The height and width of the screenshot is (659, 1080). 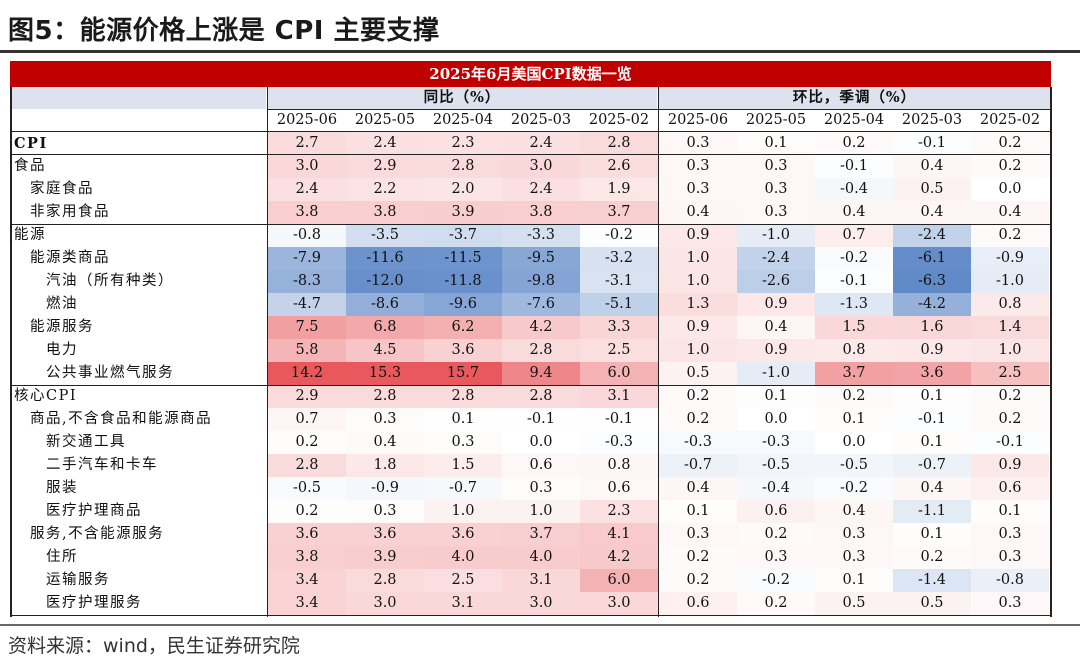 I want to click on yoy-cell: -0.9, so click(x=385, y=488).